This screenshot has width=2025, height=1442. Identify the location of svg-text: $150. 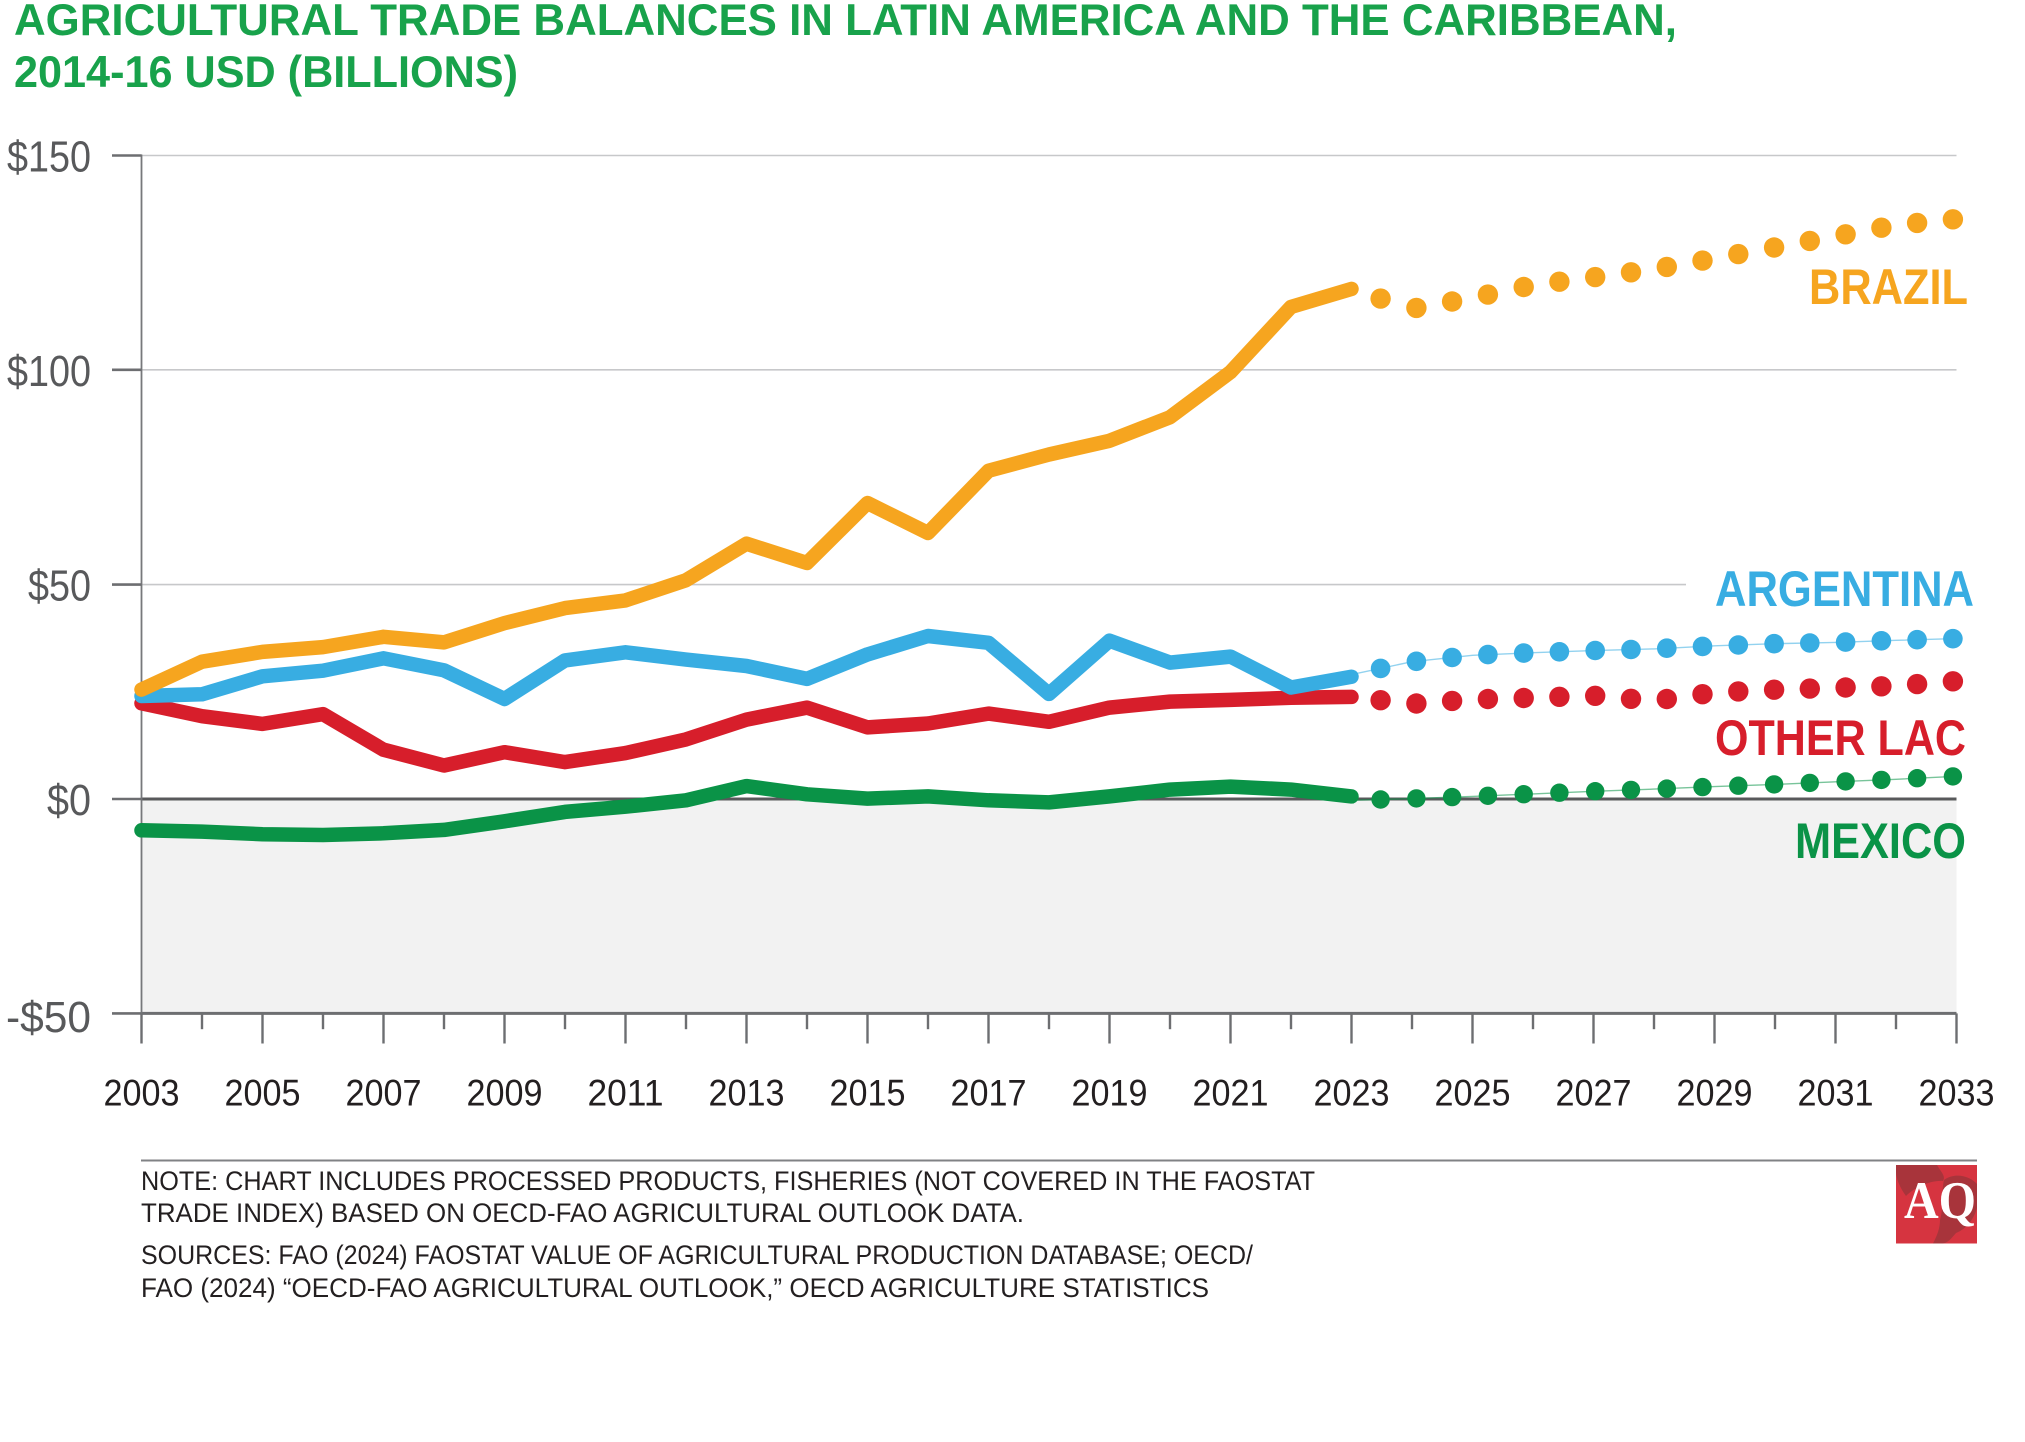
(49, 157).